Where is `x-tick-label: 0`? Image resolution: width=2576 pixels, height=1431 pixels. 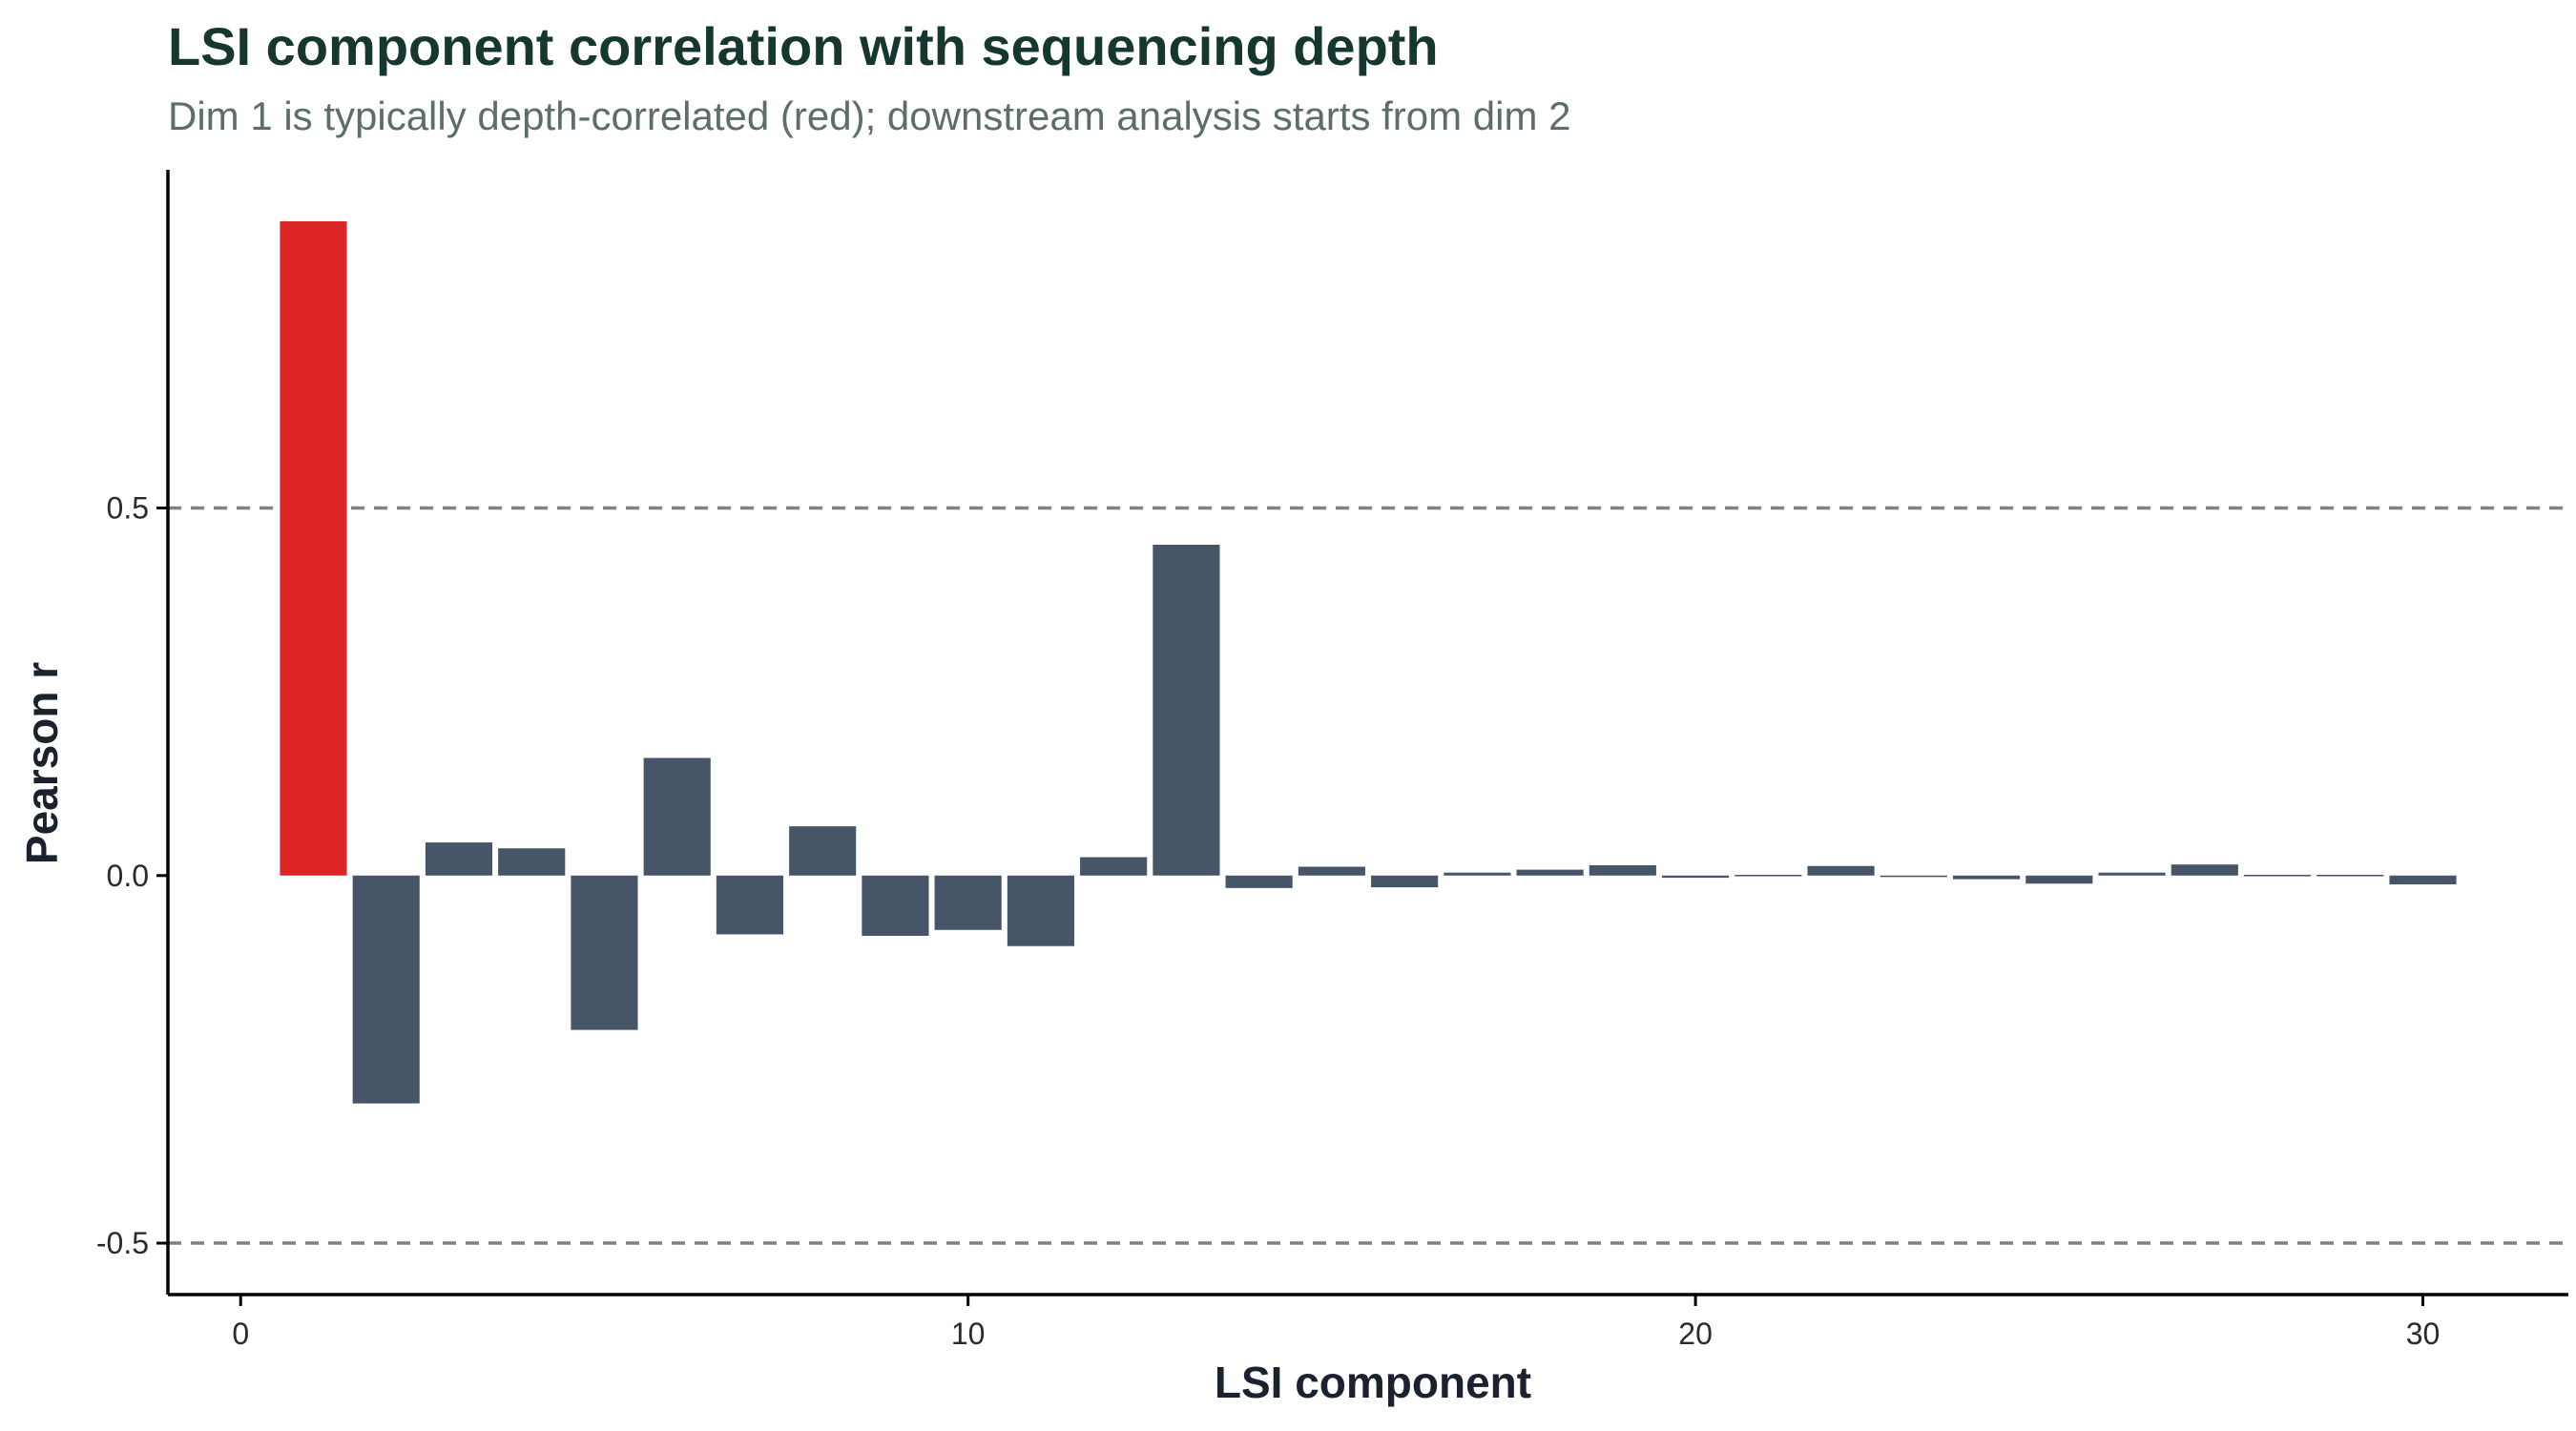 x-tick-label: 0 is located at coordinates (240, 1334).